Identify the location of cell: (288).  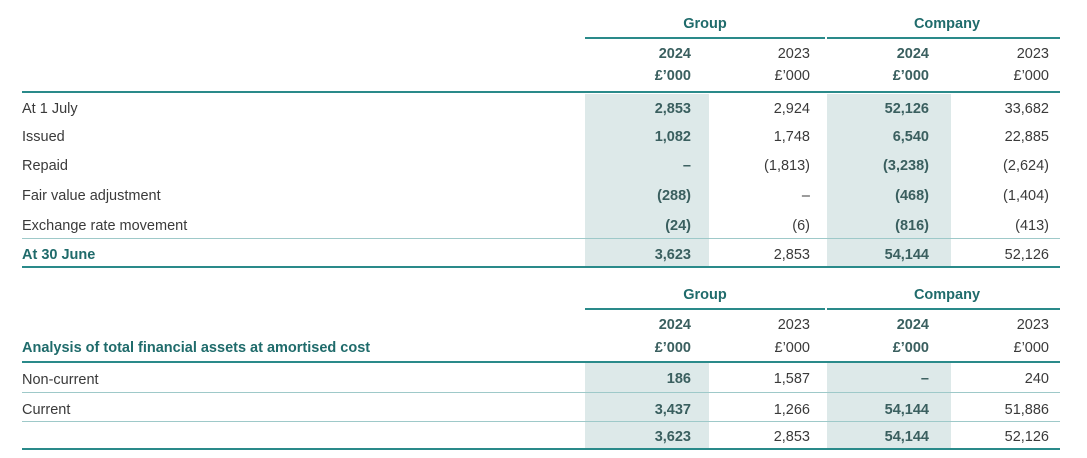
(674, 196).